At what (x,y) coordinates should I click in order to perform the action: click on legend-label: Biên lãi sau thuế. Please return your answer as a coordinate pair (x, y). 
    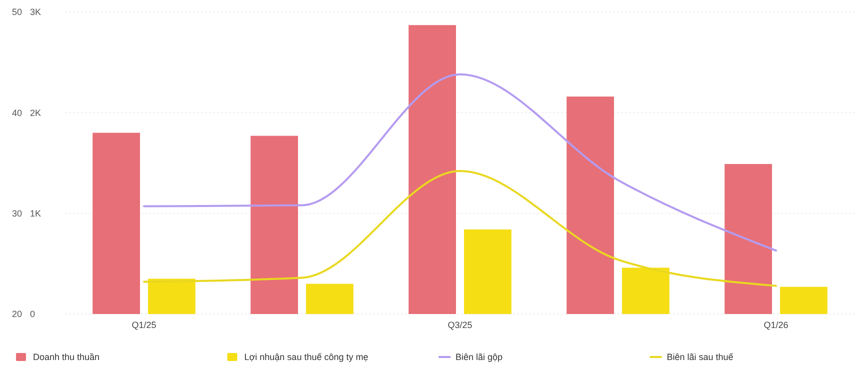
    Looking at the image, I should click on (700, 357).